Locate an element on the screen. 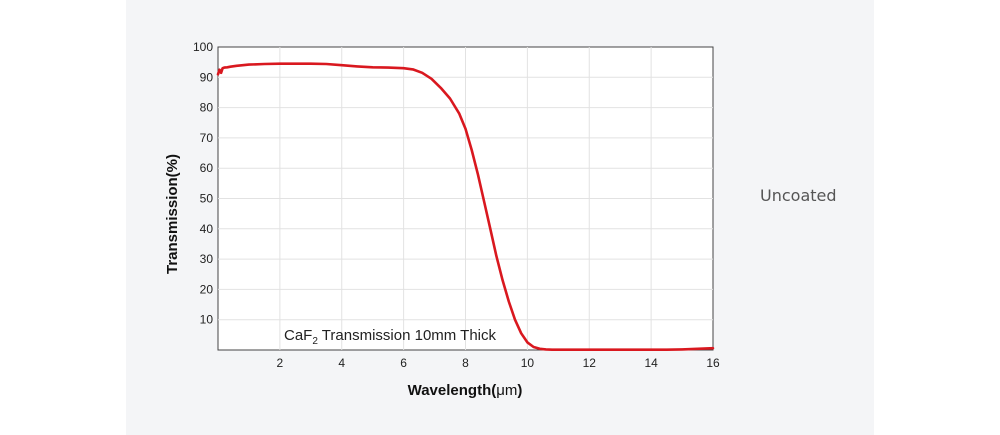 This screenshot has height=435, width=1000. x-tick-label: 16 is located at coordinates (713, 363).